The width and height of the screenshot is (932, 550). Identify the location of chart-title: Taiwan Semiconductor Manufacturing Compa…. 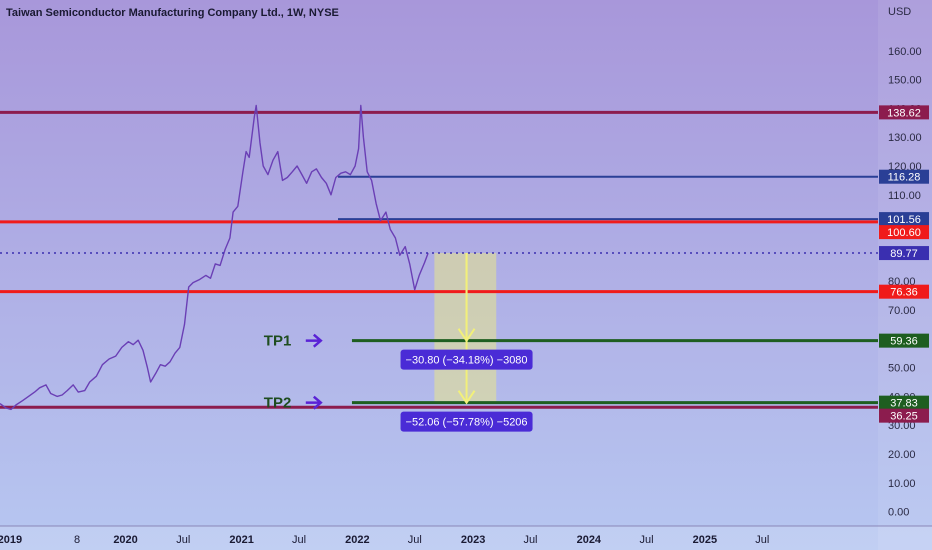
(172, 13).